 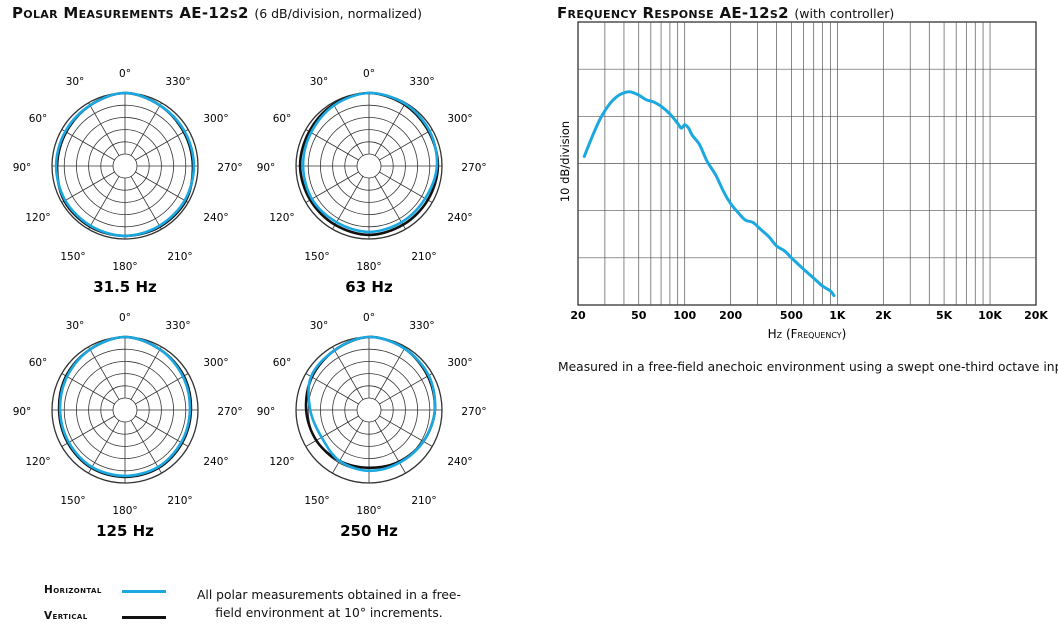 I want to click on polar-frequency-label: 31.5 Hz, so click(x=125, y=287).